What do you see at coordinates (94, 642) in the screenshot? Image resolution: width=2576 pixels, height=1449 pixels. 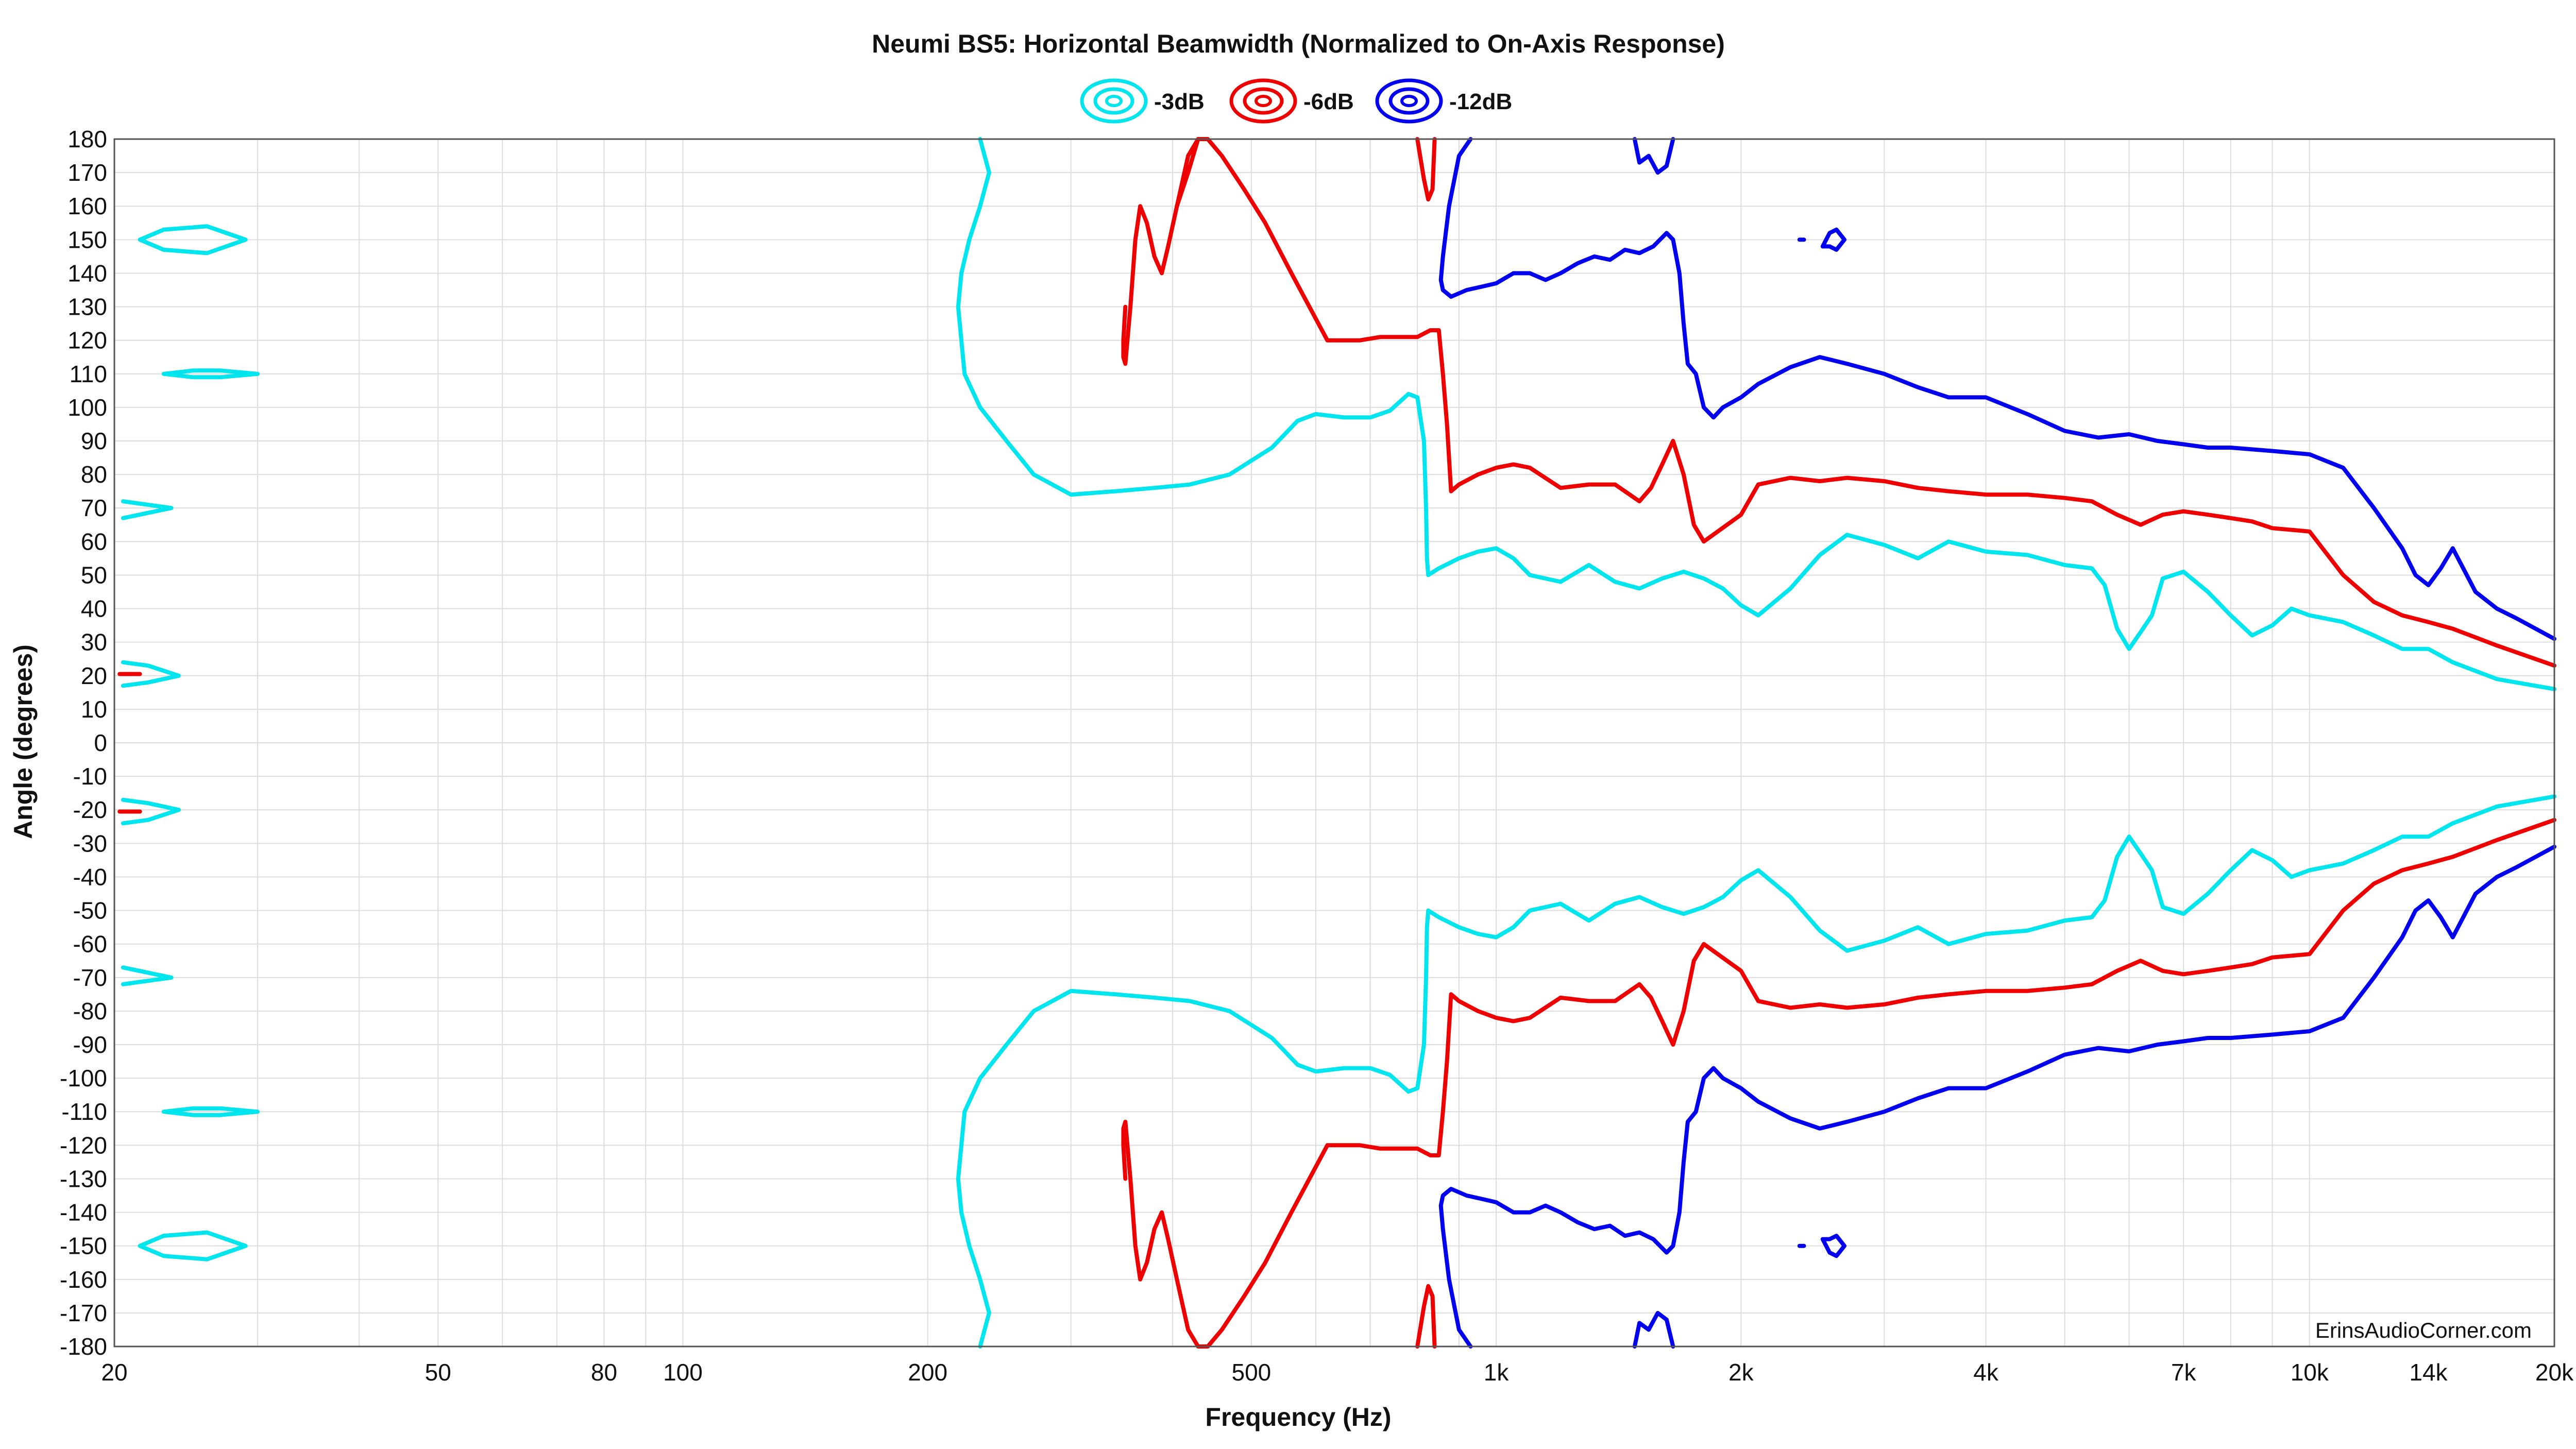 I see `y-tick-label: 30` at bounding box center [94, 642].